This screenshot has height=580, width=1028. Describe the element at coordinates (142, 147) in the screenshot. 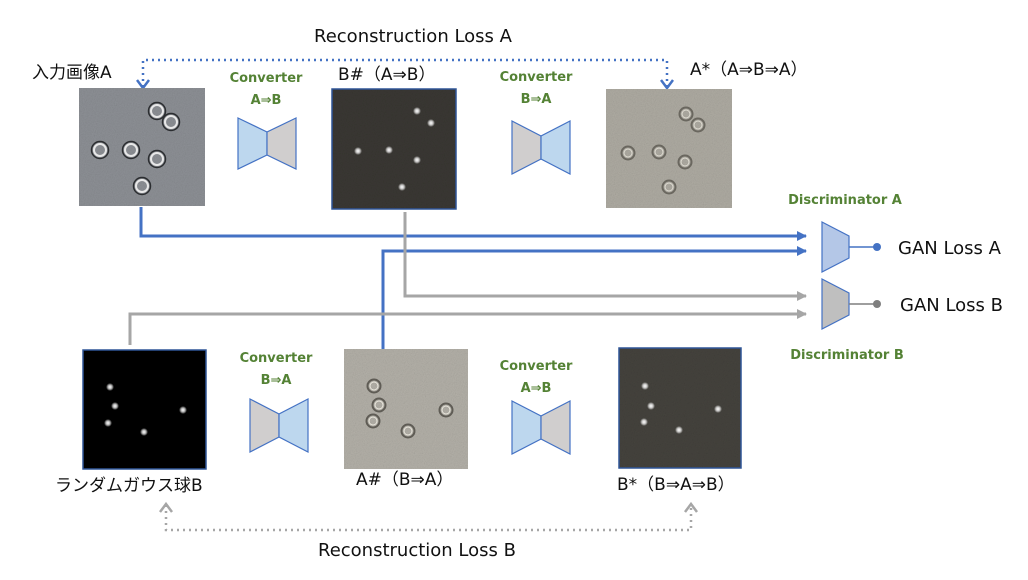

I see `input-image-a` at that location.